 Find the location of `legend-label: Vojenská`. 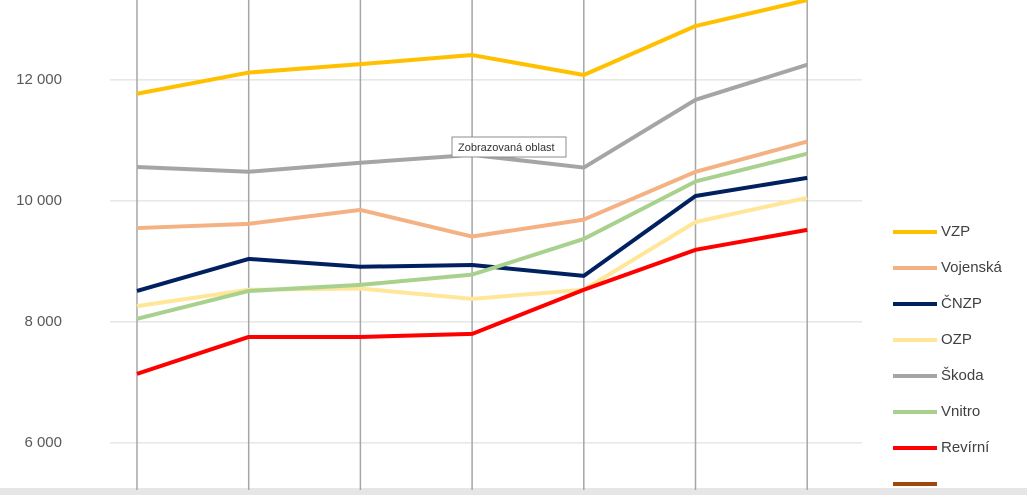

legend-label: Vojenská is located at coordinates (972, 267).